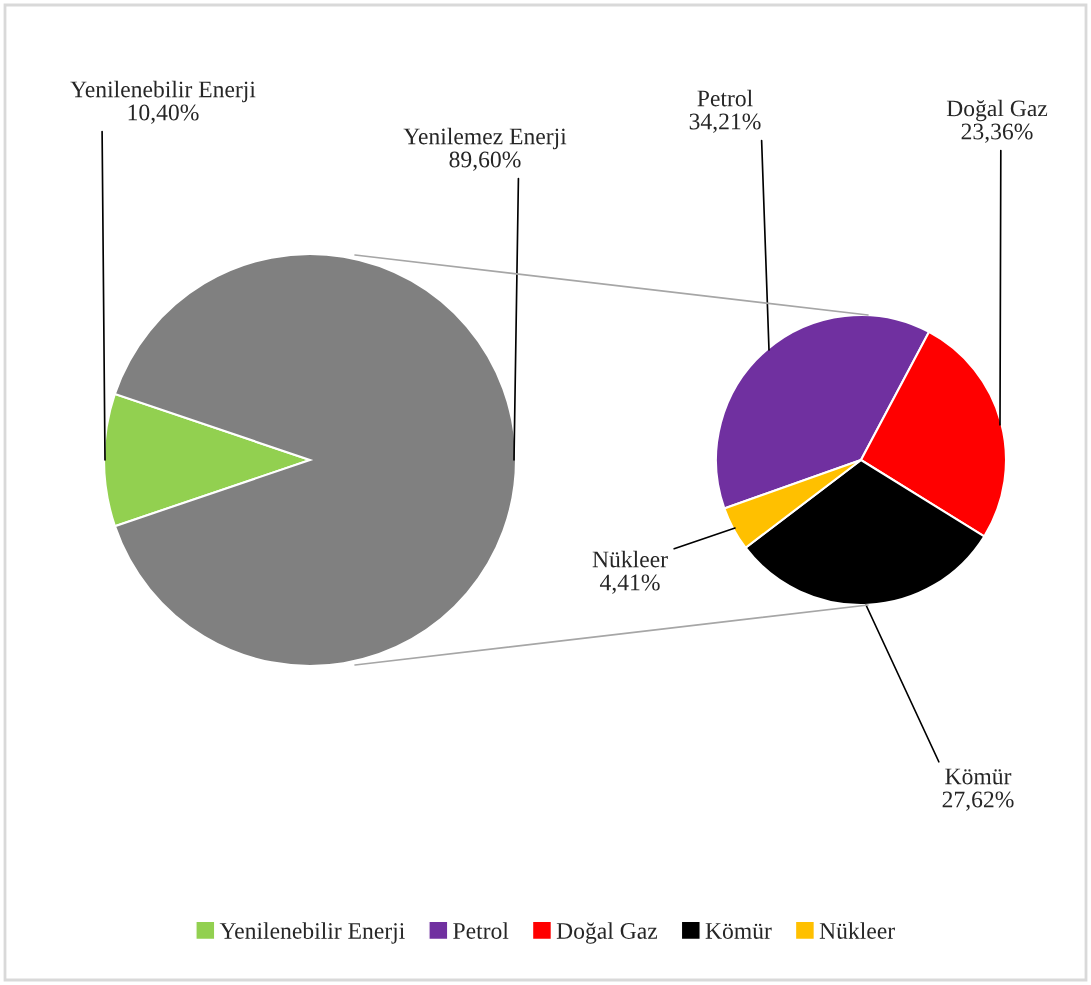 The image size is (1091, 985). What do you see at coordinates (607, 933) in the screenshot?
I see `legend-label: Doğal Gaz` at bounding box center [607, 933].